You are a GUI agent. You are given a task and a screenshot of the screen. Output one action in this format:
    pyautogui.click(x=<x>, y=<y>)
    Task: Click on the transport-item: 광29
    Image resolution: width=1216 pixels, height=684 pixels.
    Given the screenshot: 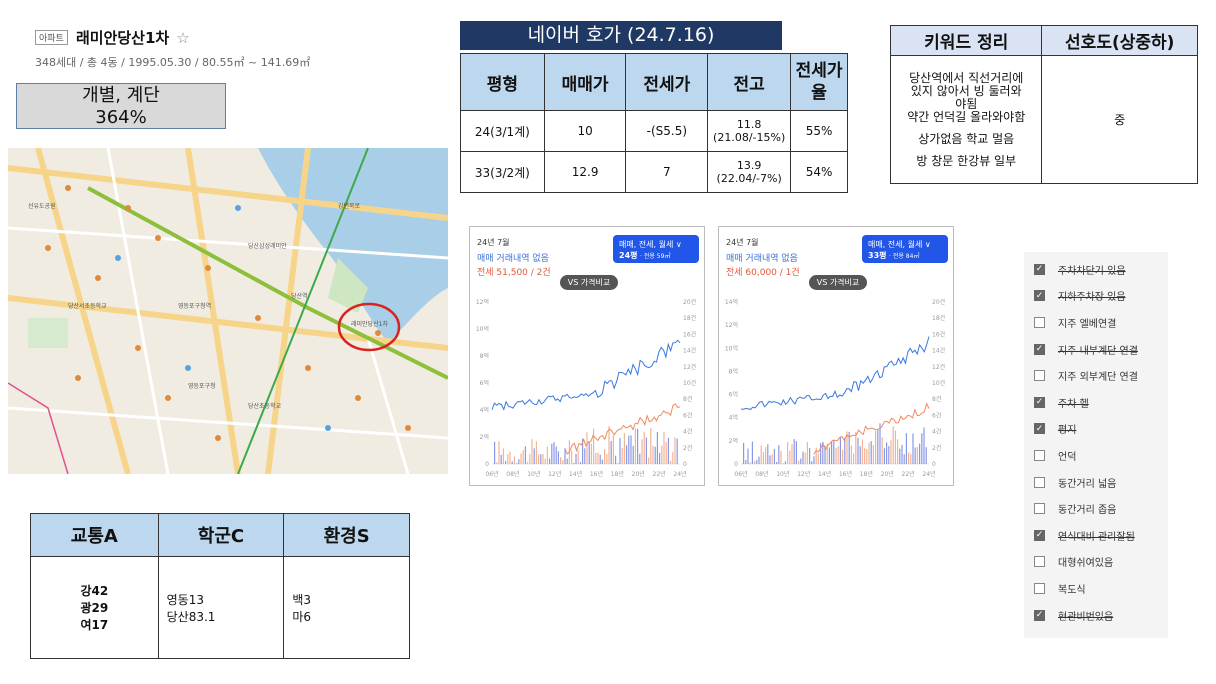 What is the action you would take?
    pyautogui.click(x=94, y=608)
    